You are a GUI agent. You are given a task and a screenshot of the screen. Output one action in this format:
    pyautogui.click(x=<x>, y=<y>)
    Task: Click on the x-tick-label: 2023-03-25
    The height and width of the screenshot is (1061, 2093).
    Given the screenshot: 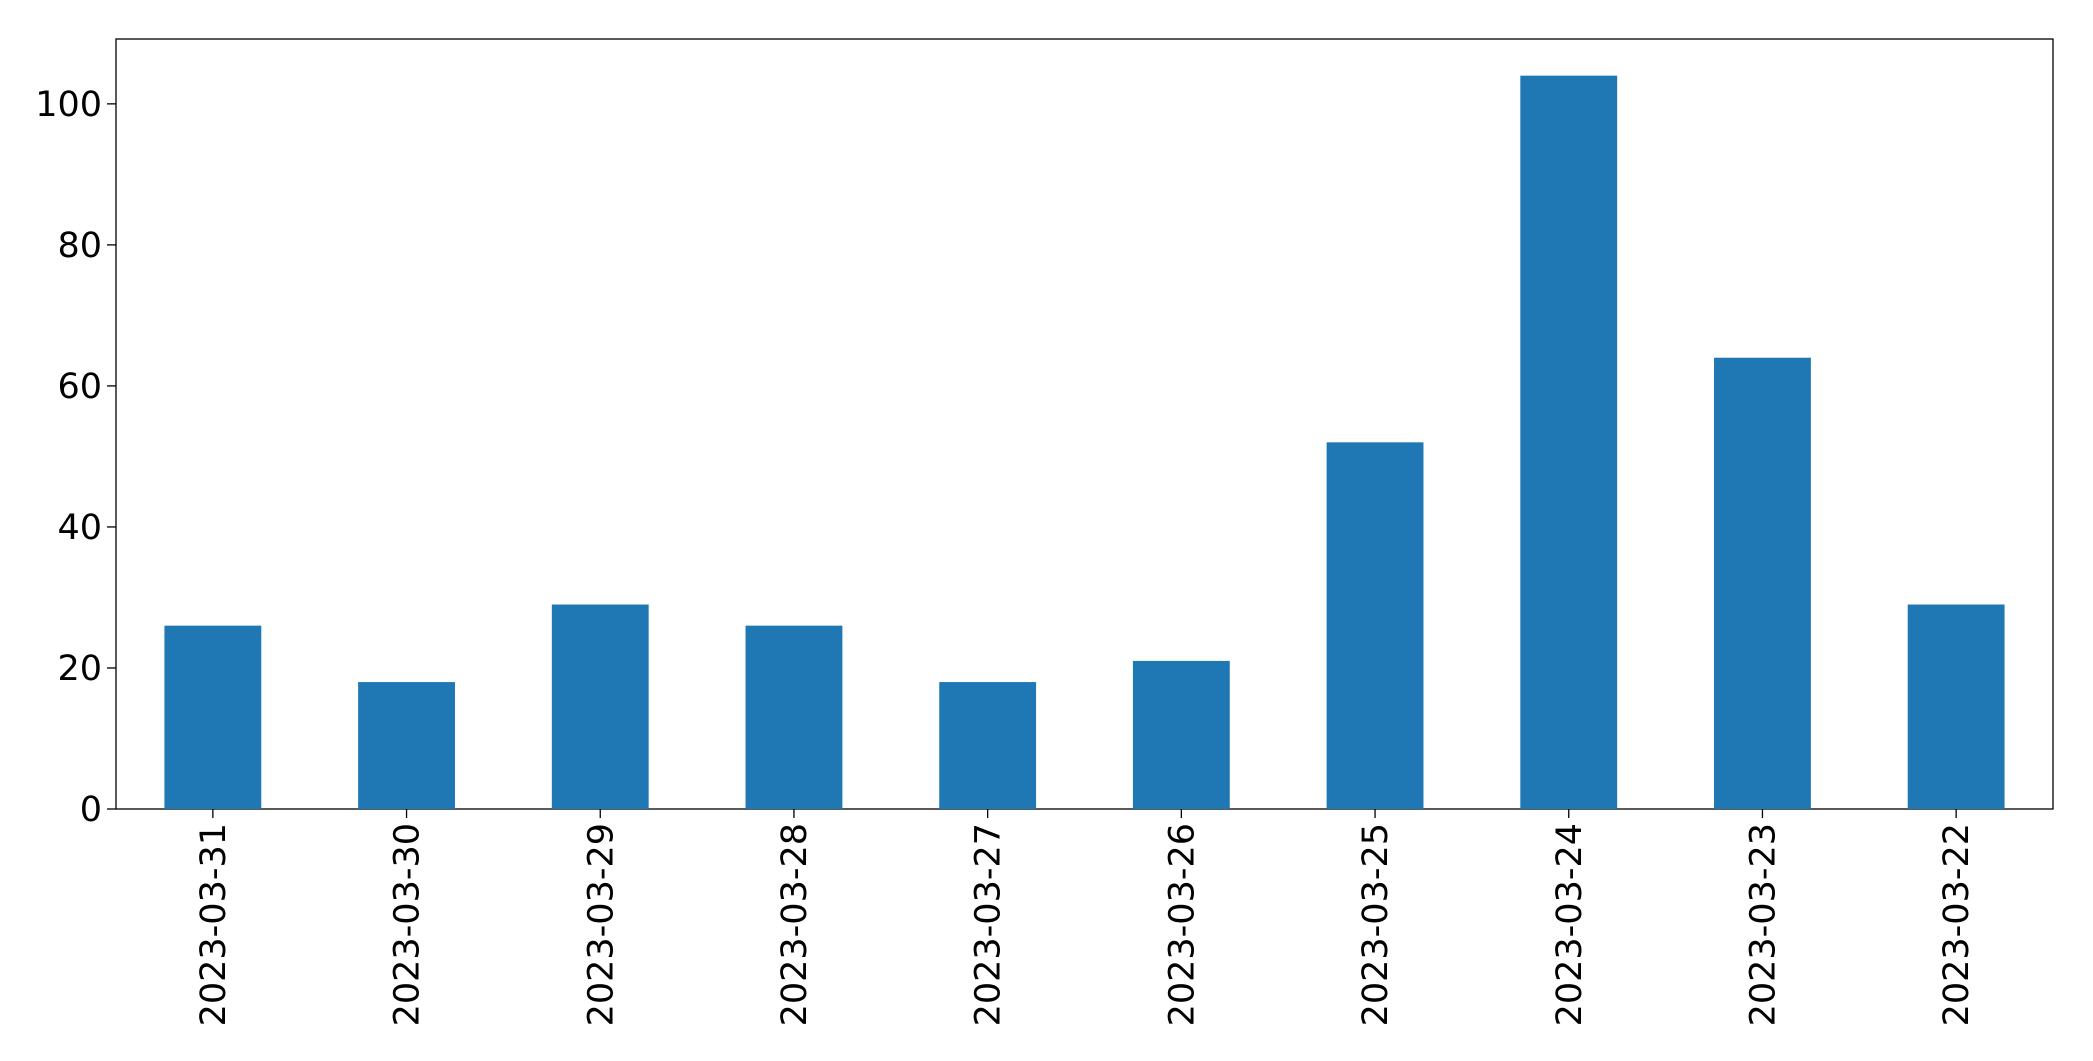 What is the action you would take?
    pyautogui.click(x=1376, y=924)
    